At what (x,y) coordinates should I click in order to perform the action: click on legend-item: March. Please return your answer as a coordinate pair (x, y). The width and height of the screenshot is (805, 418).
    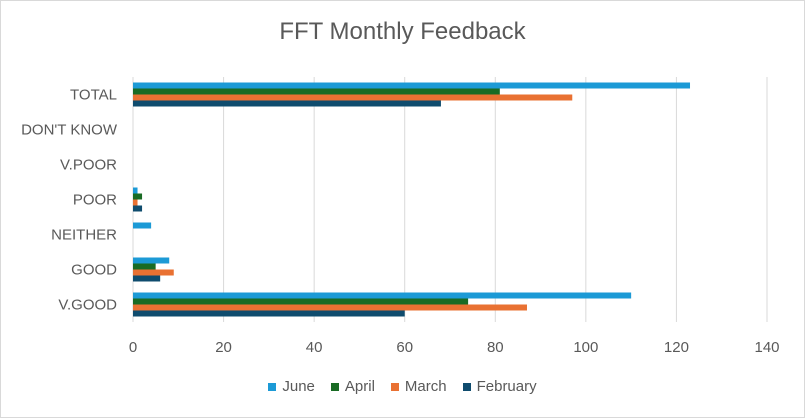
    Looking at the image, I should click on (418, 386).